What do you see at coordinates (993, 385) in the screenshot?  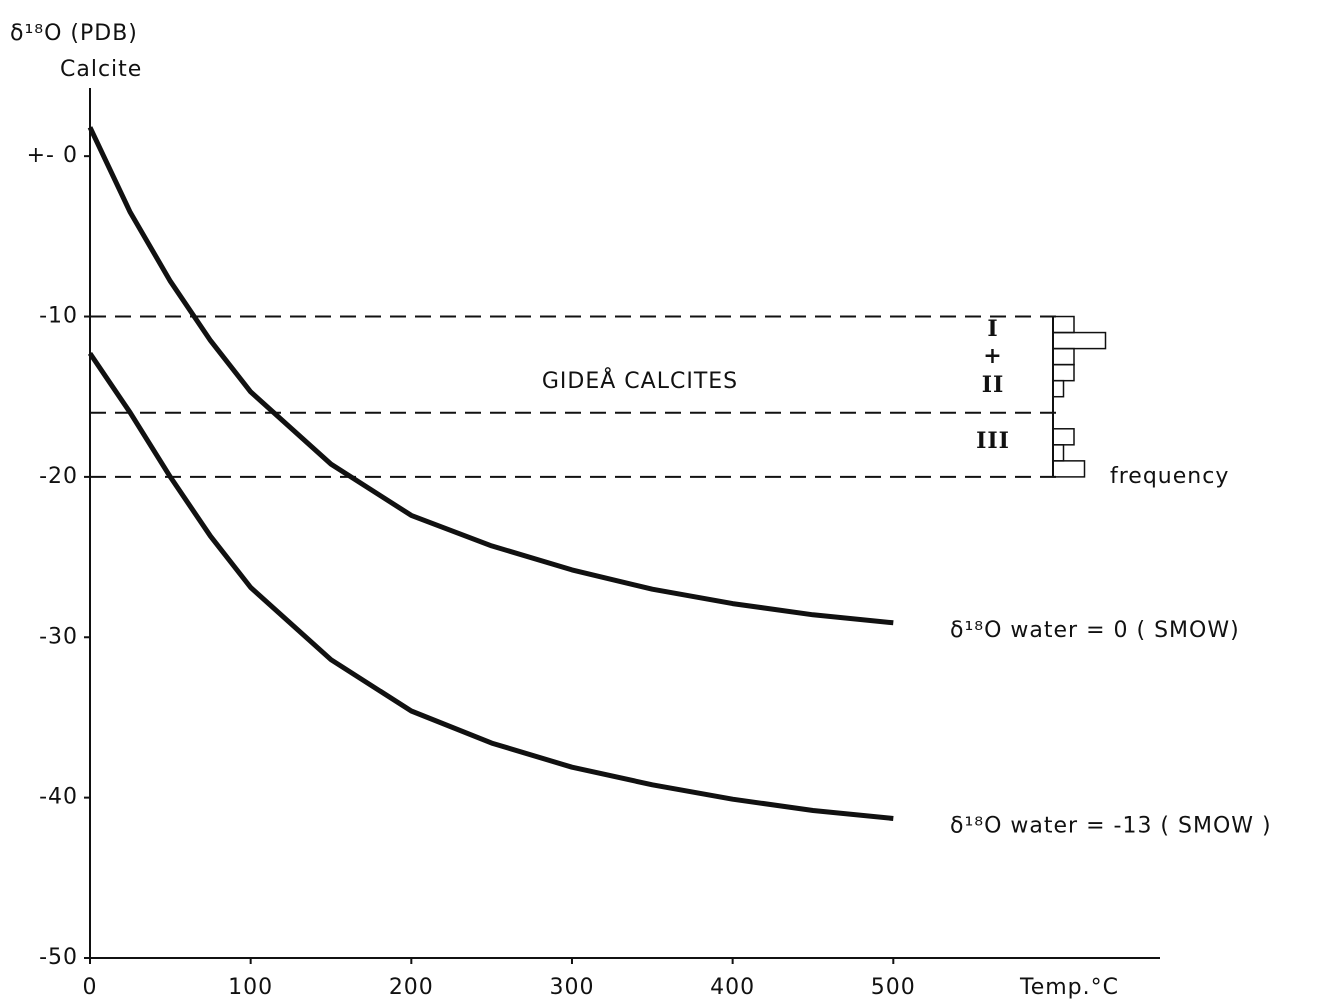 I see `annotation: II` at bounding box center [993, 385].